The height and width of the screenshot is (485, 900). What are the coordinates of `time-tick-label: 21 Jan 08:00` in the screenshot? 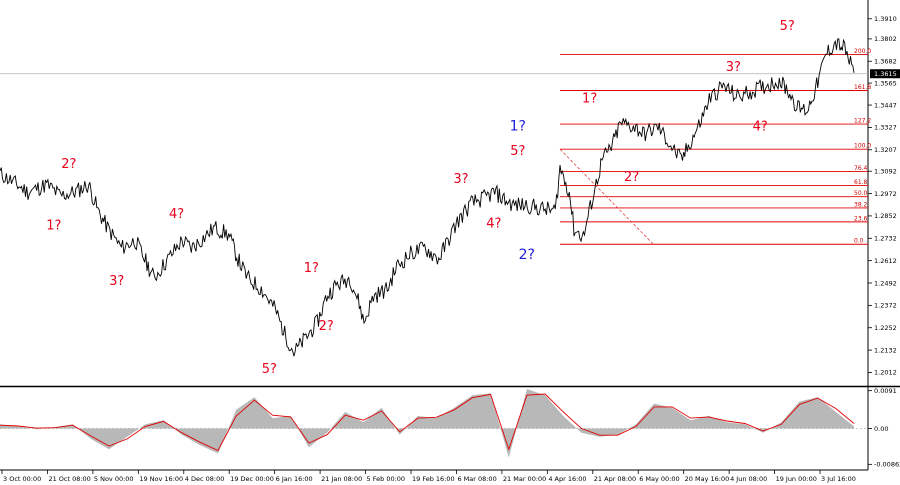 It's located at (341, 479).